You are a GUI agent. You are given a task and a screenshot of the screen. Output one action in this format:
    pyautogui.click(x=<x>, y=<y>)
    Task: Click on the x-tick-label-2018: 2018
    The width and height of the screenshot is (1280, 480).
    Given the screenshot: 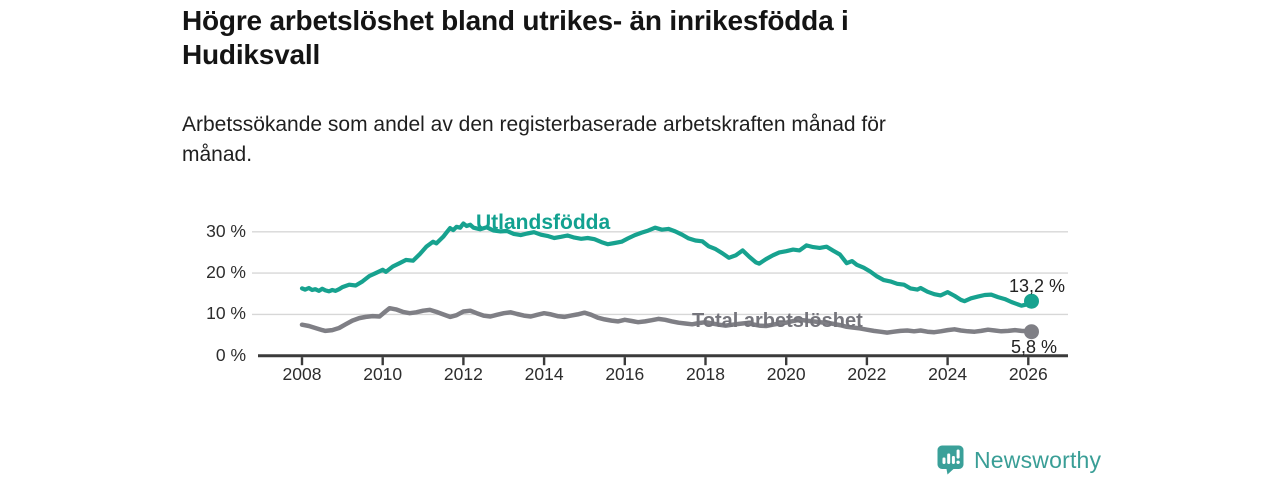 What is the action you would take?
    pyautogui.click(x=705, y=374)
    